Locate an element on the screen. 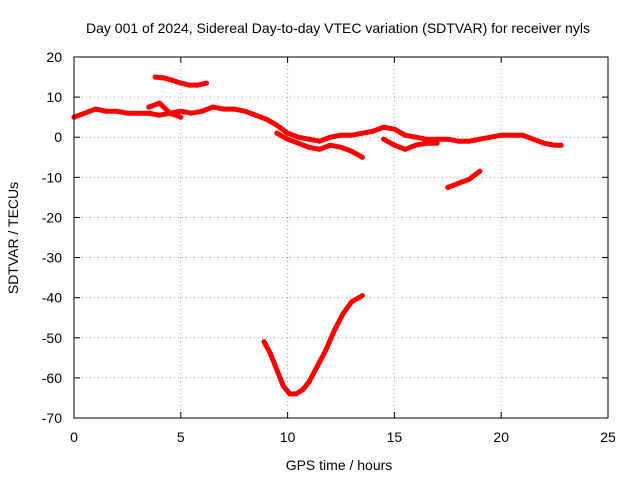 The height and width of the screenshot is (480, 640). y-tick-label: -10 is located at coordinates (52, 177).